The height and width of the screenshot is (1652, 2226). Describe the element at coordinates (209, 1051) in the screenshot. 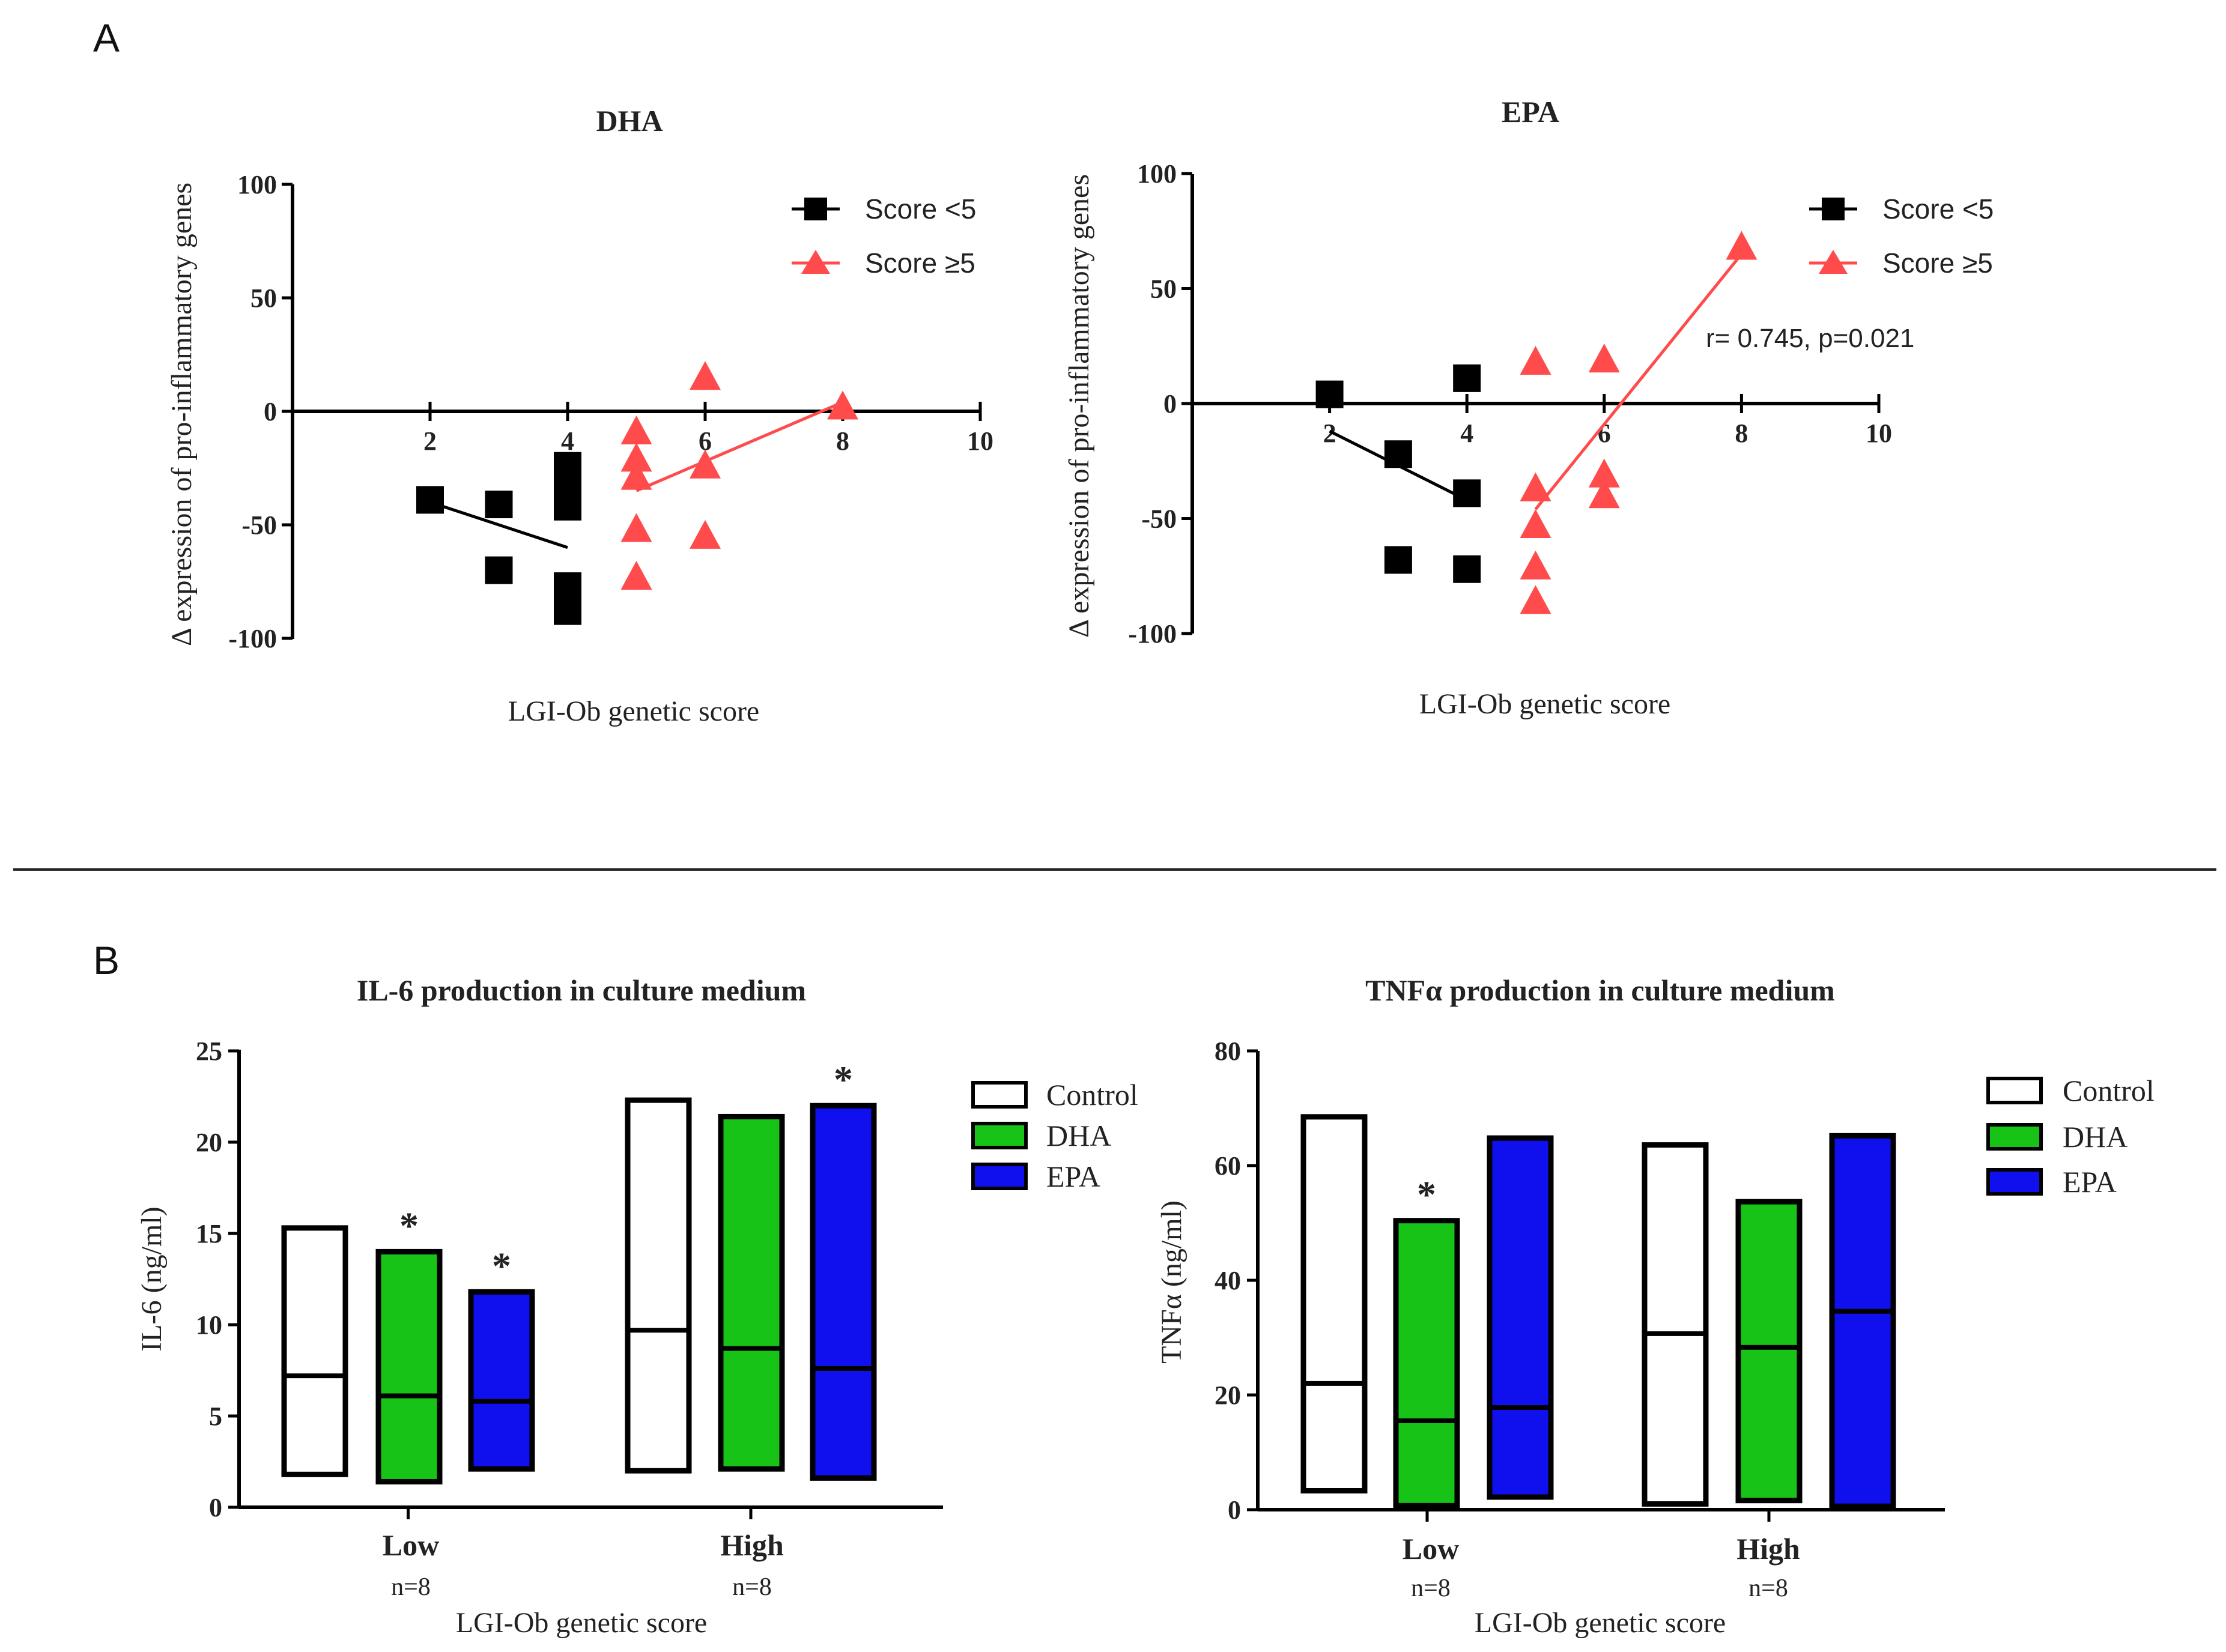

I see `il6-ytick-label: 25` at that location.